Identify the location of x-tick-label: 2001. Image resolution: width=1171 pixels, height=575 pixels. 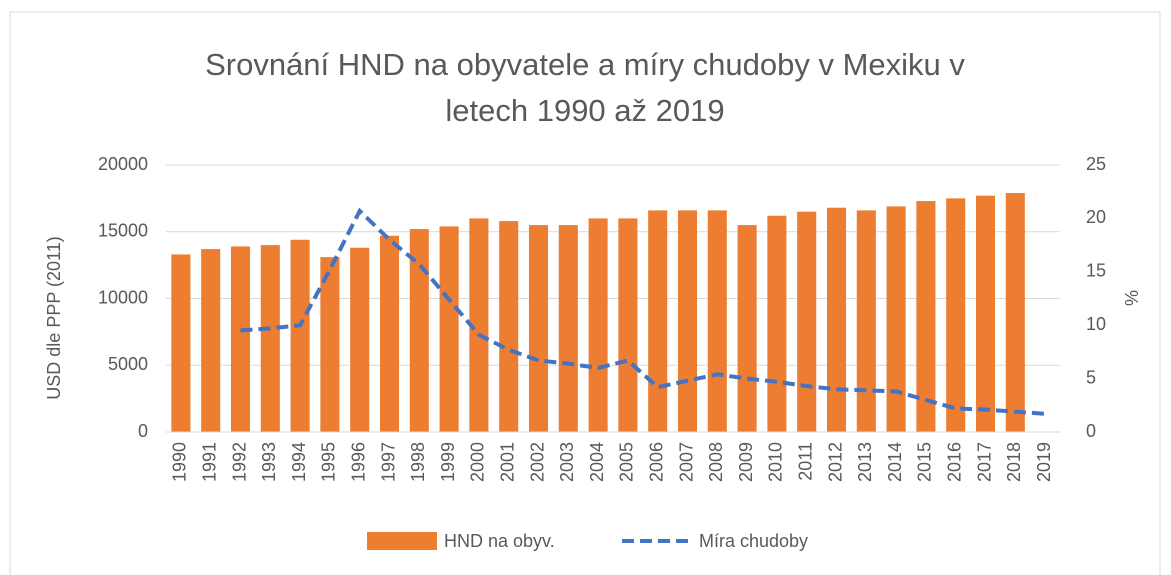
(507, 462).